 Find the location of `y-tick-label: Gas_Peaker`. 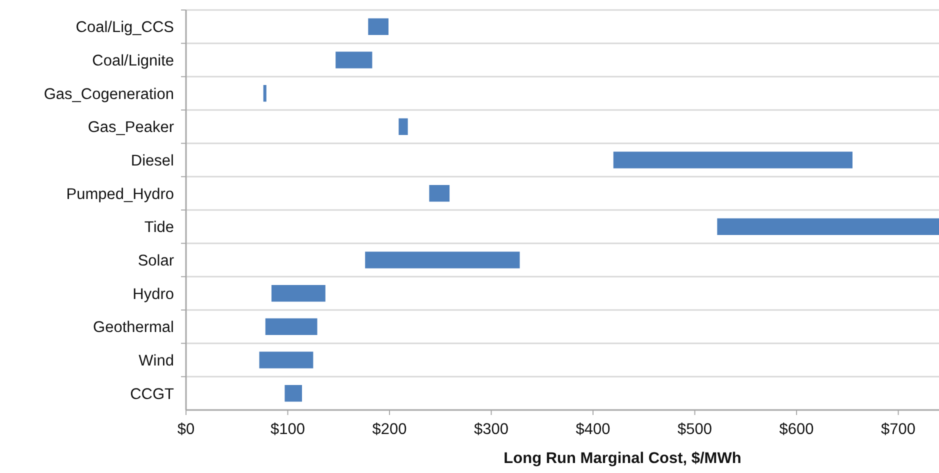

y-tick-label: Gas_Peaker is located at coordinates (131, 127).